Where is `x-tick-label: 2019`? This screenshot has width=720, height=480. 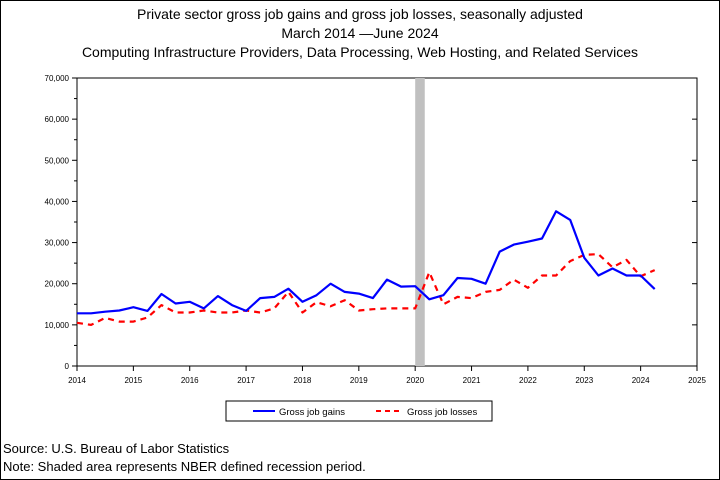
x-tick-label: 2019 is located at coordinates (359, 380).